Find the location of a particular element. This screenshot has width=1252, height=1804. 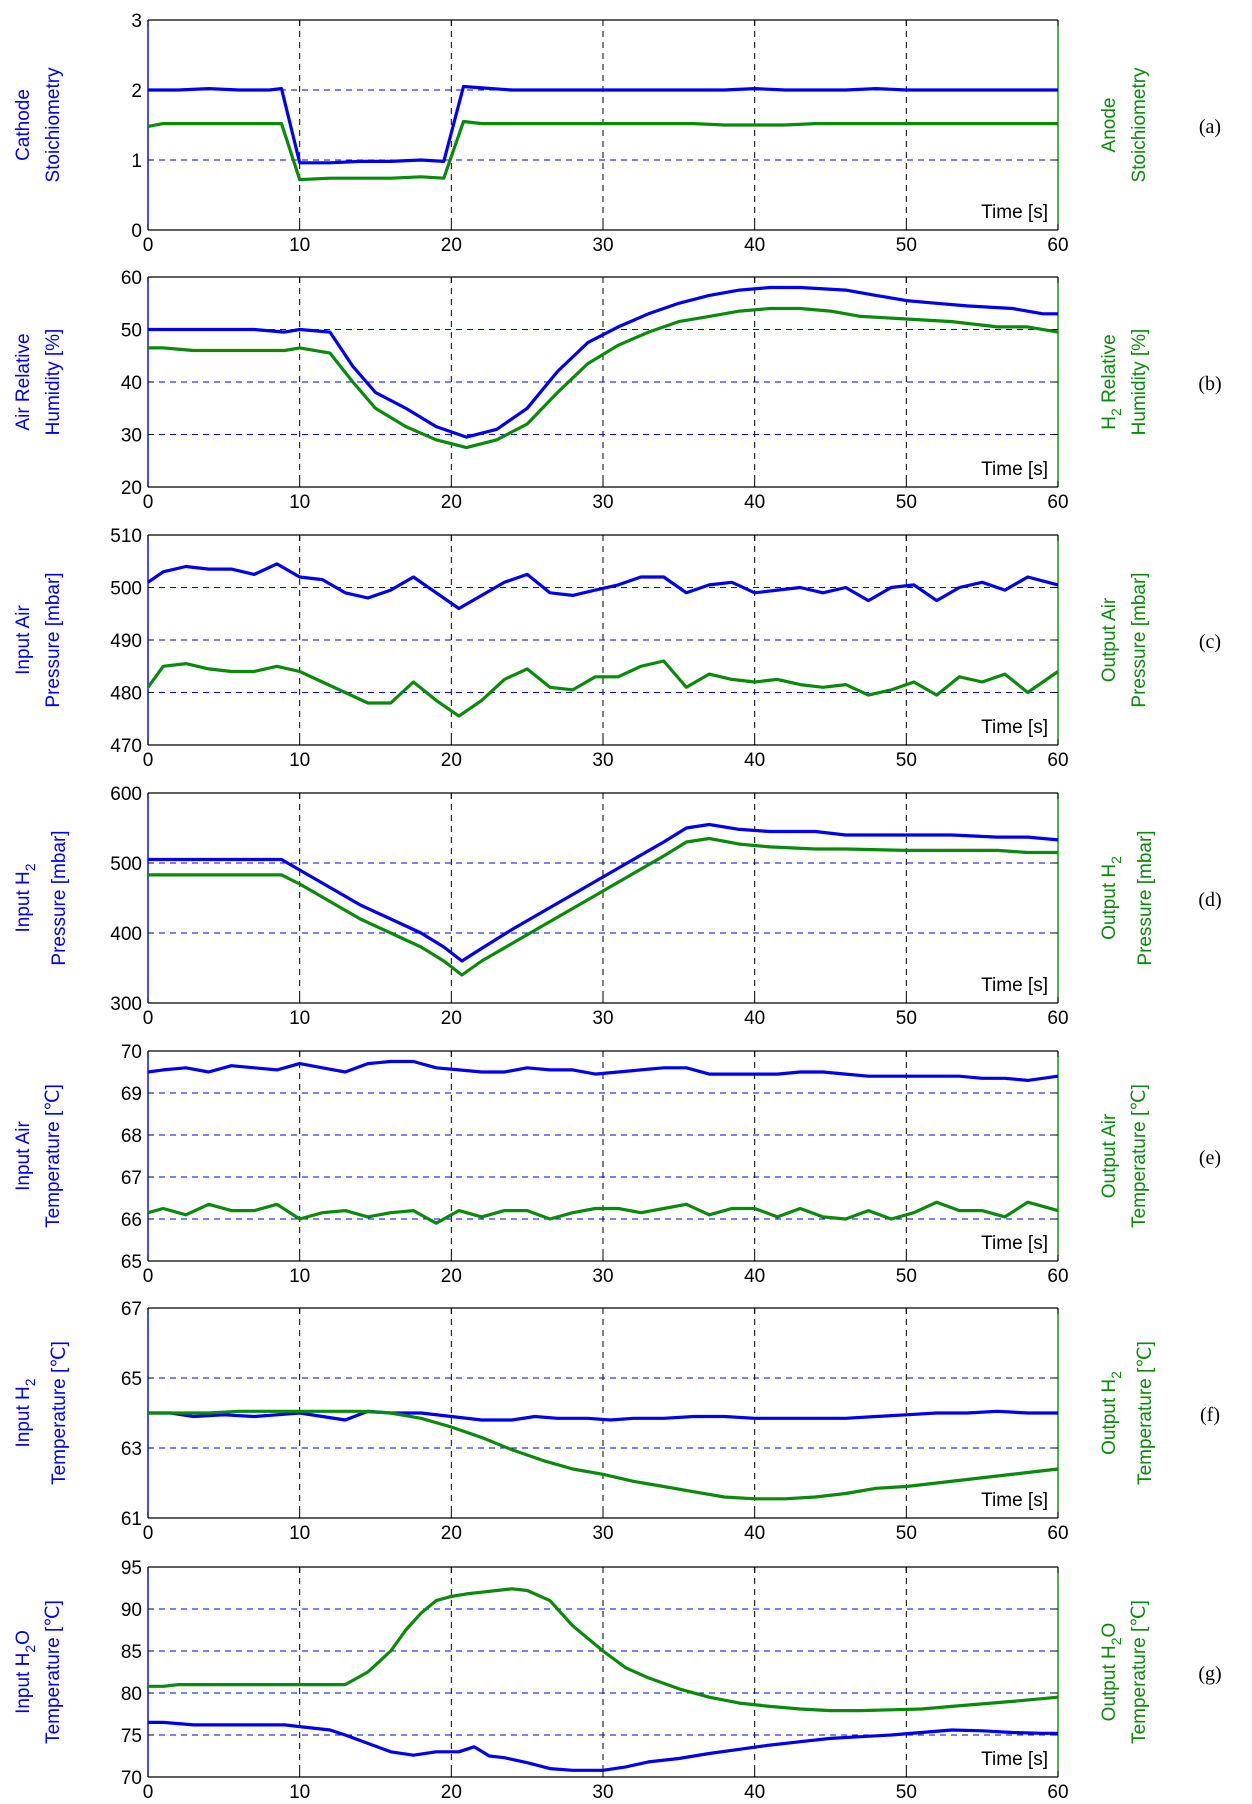

left-y-axis-label: Air Relative Humidity [%] is located at coordinates (38, 382).